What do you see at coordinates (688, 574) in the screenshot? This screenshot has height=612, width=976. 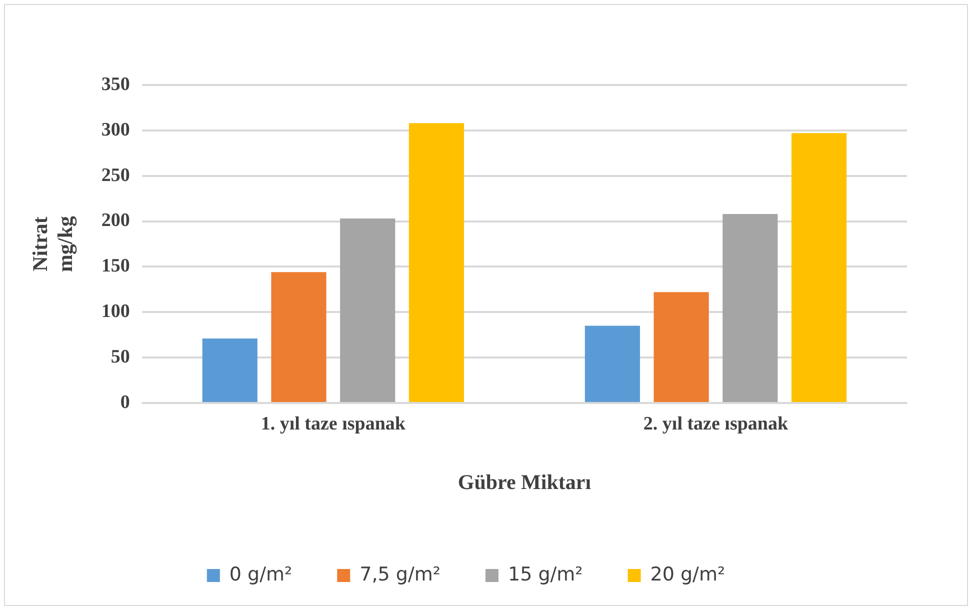 I see `legend-label: 20 g/m²` at bounding box center [688, 574].